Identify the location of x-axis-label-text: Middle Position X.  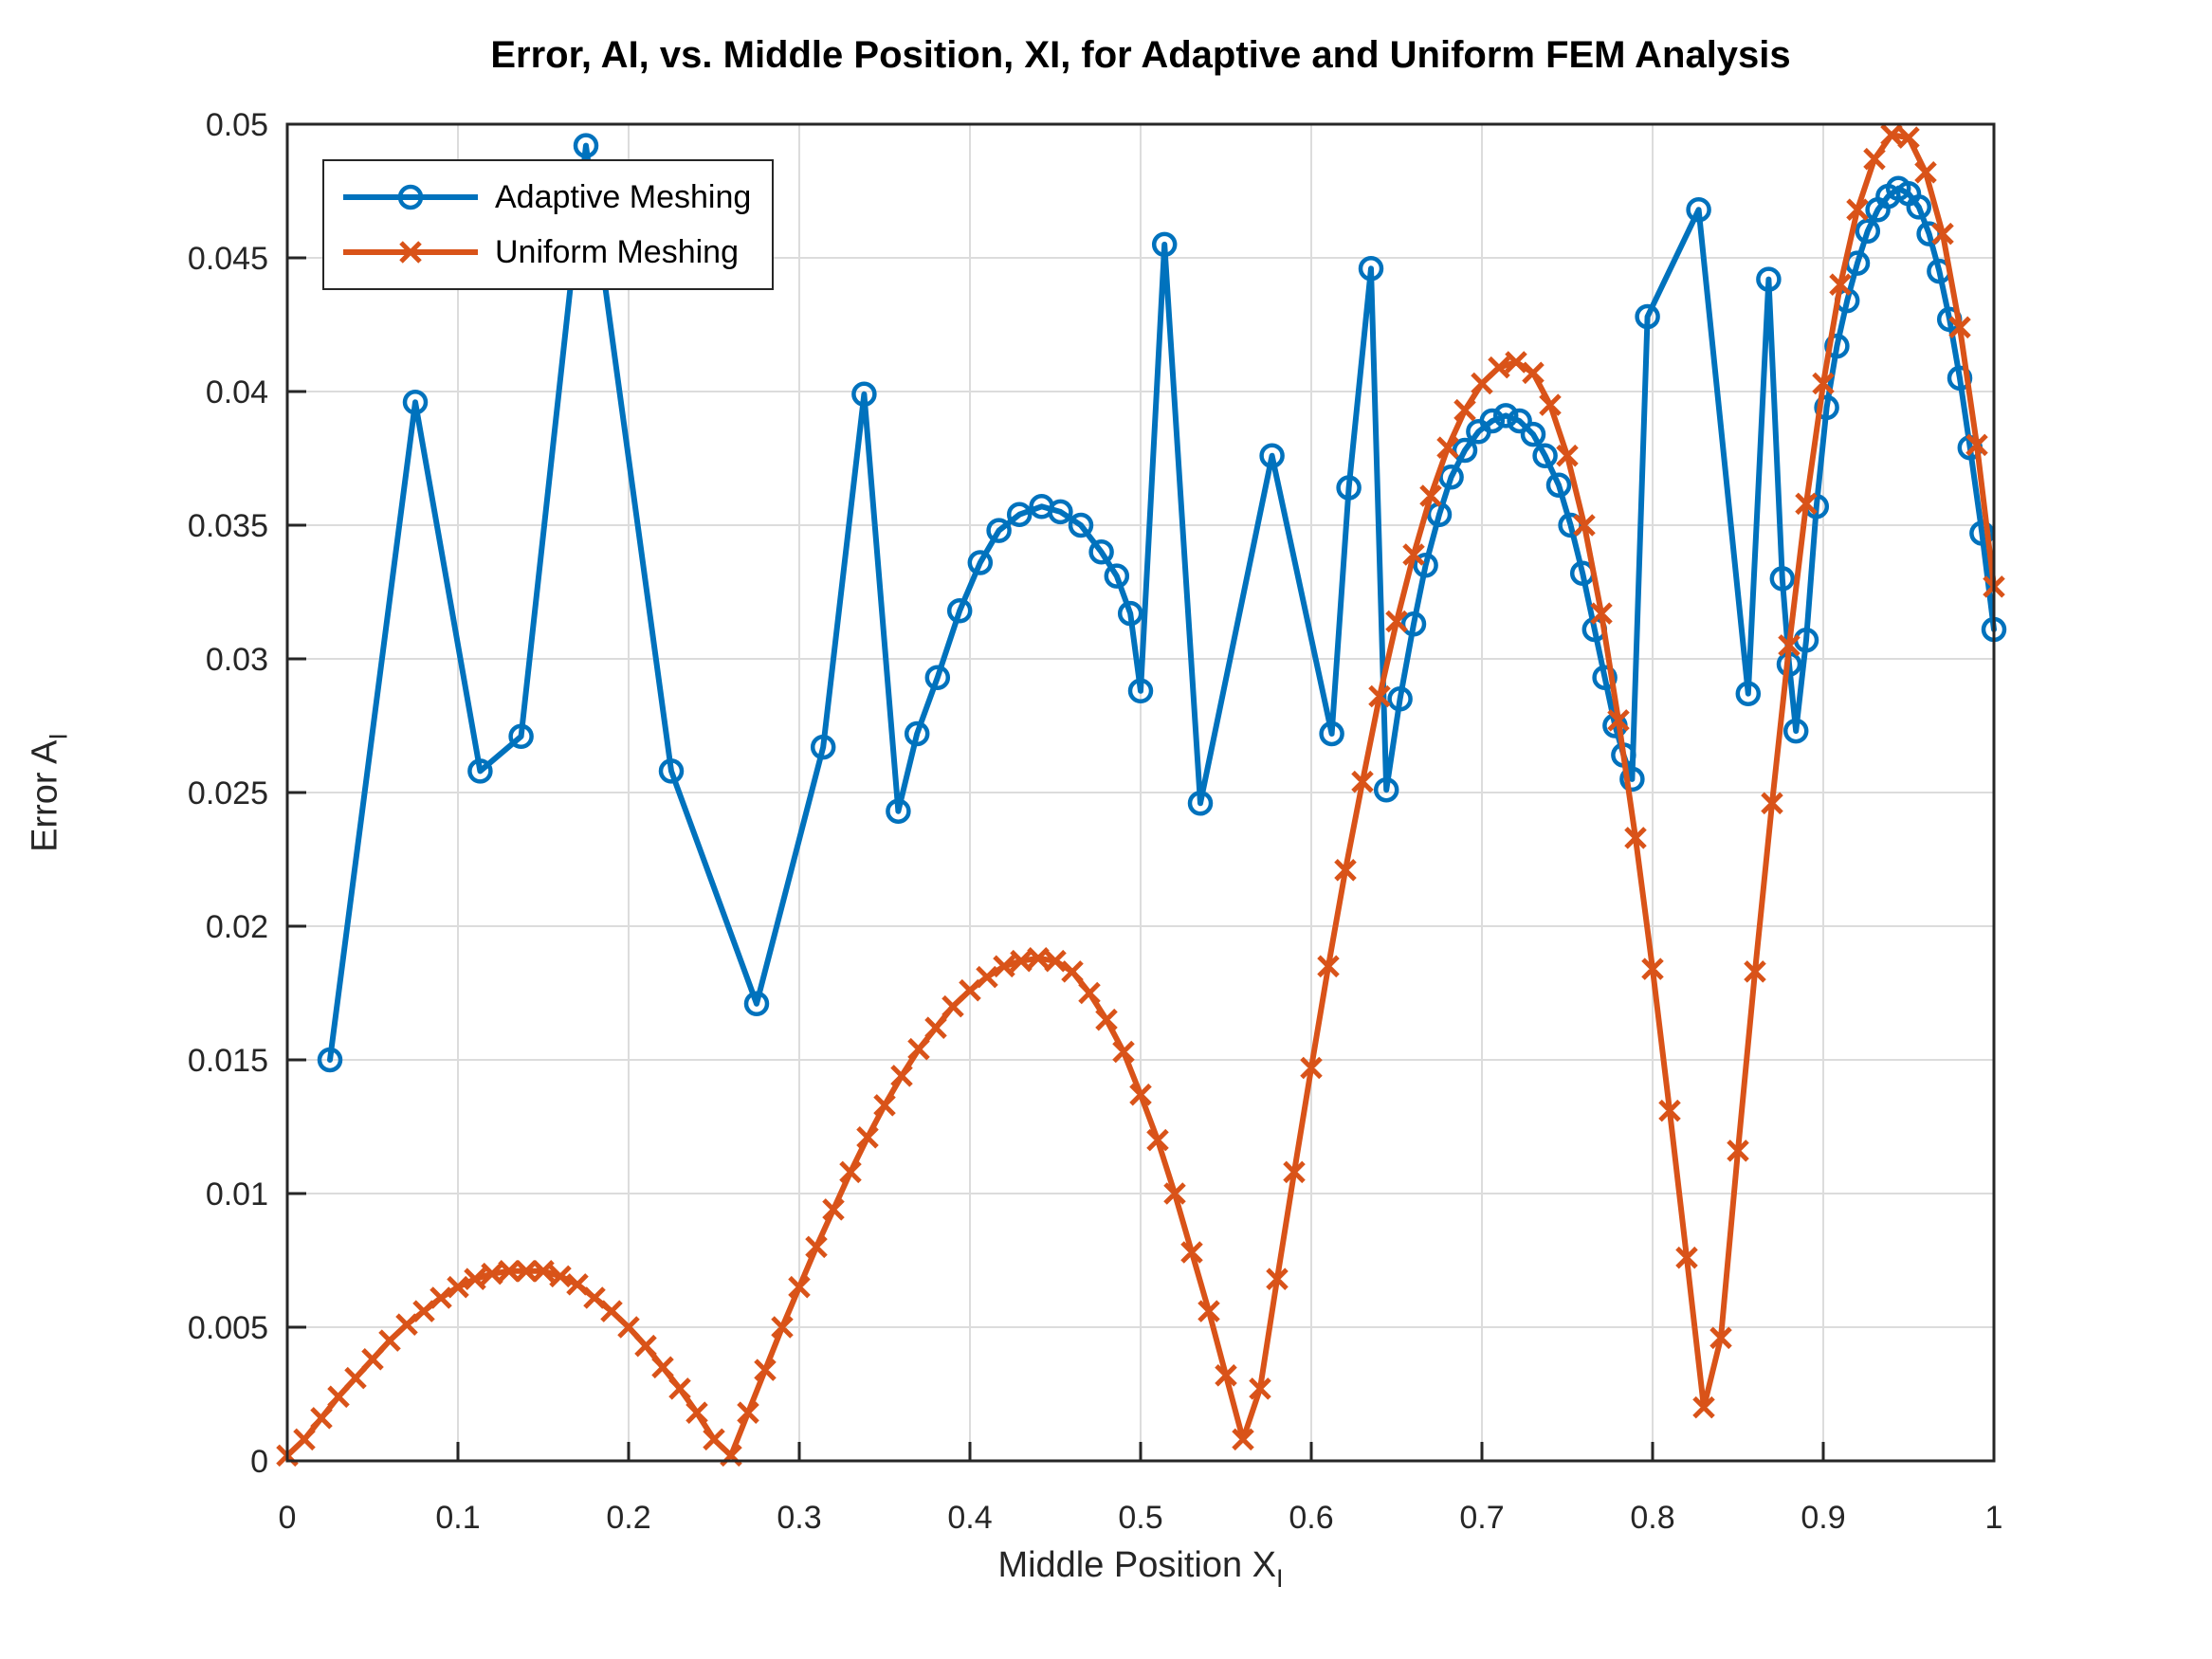
(1137, 1565).